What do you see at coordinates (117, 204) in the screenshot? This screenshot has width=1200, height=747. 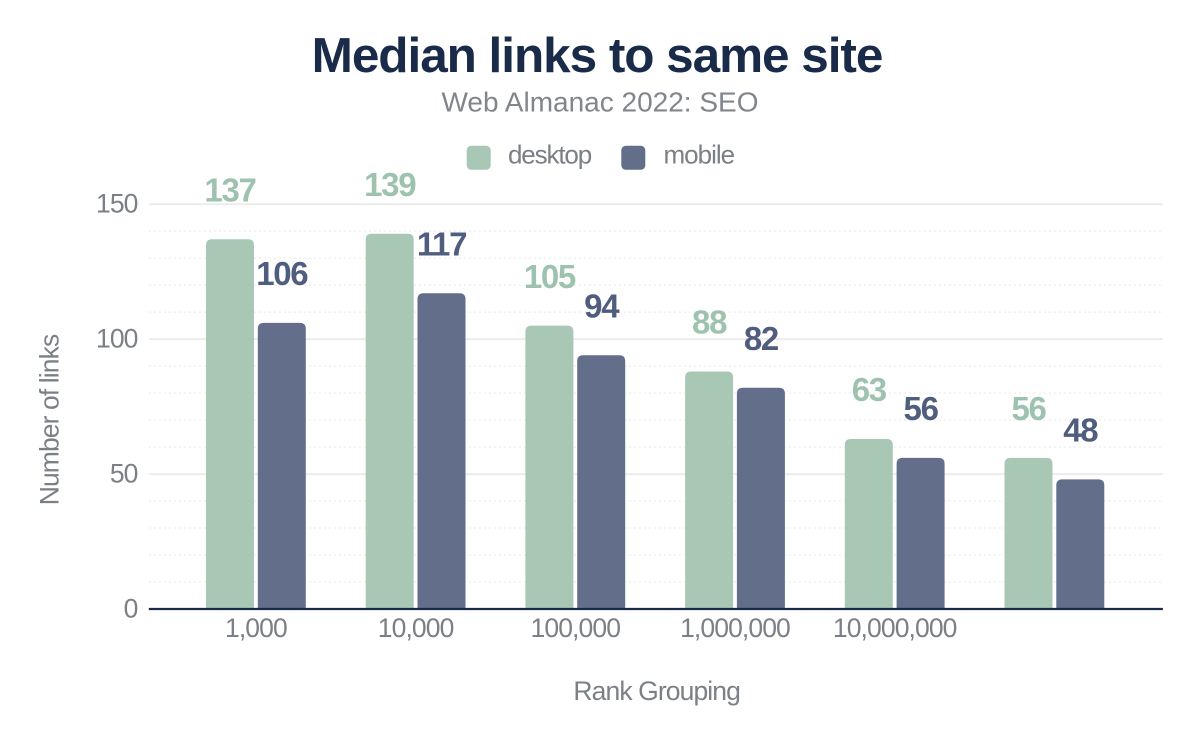 I see `svg-text: 150` at bounding box center [117, 204].